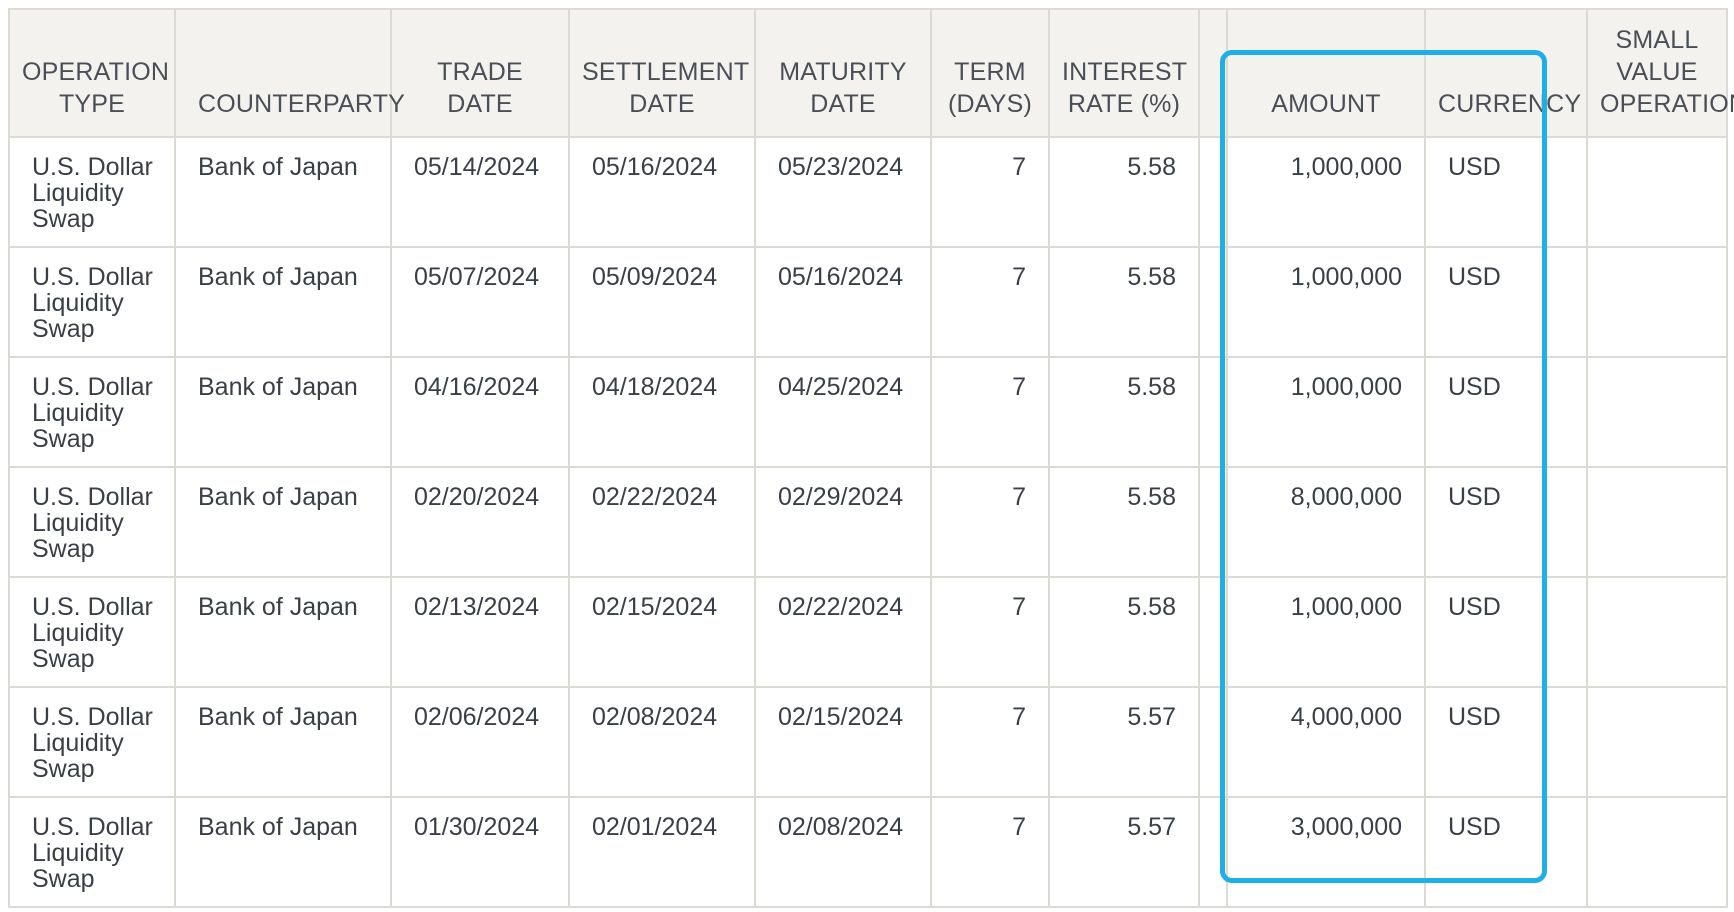 The width and height of the screenshot is (1734, 912). I want to click on cell-settlement-date: 04/18/2024, so click(662, 412).